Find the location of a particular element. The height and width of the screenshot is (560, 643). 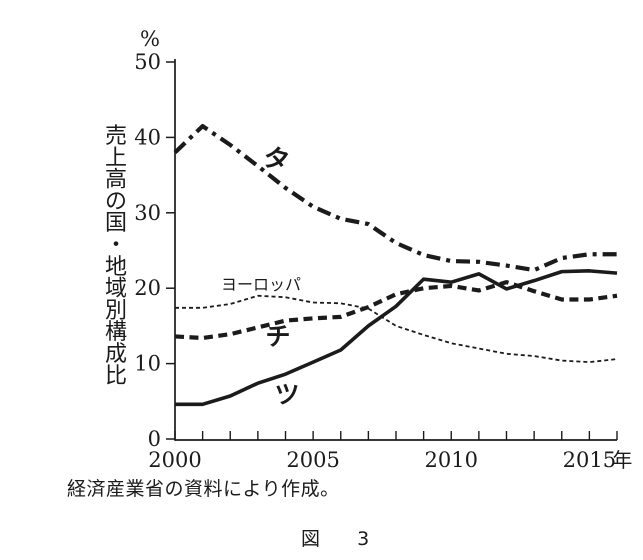

series-chi-label: チ is located at coordinates (277, 336).